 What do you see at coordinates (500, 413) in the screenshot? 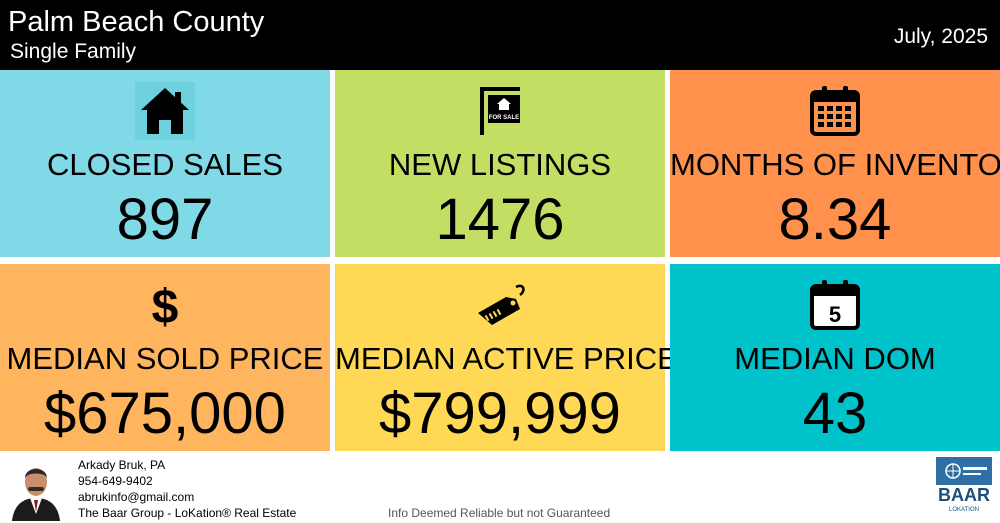
I see `median-active-price-value: $799,999` at bounding box center [500, 413].